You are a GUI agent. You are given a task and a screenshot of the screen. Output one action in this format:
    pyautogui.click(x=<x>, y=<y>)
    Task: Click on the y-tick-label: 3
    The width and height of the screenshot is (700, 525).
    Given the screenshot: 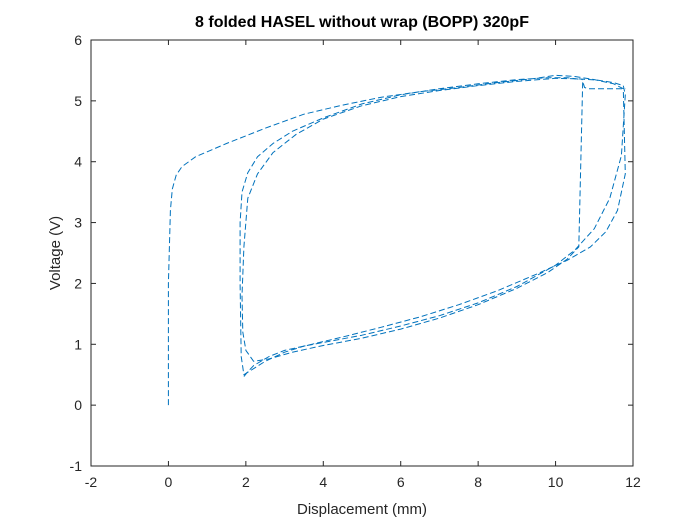 What is the action you would take?
    pyautogui.click(x=78, y=223)
    